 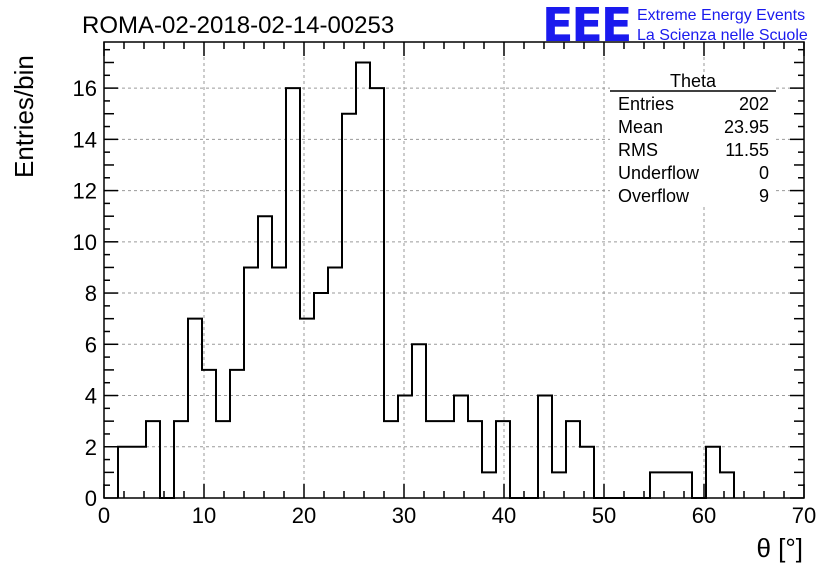 What do you see at coordinates (704, 515) in the screenshot?
I see `x-tick-label: 60` at bounding box center [704, 515].